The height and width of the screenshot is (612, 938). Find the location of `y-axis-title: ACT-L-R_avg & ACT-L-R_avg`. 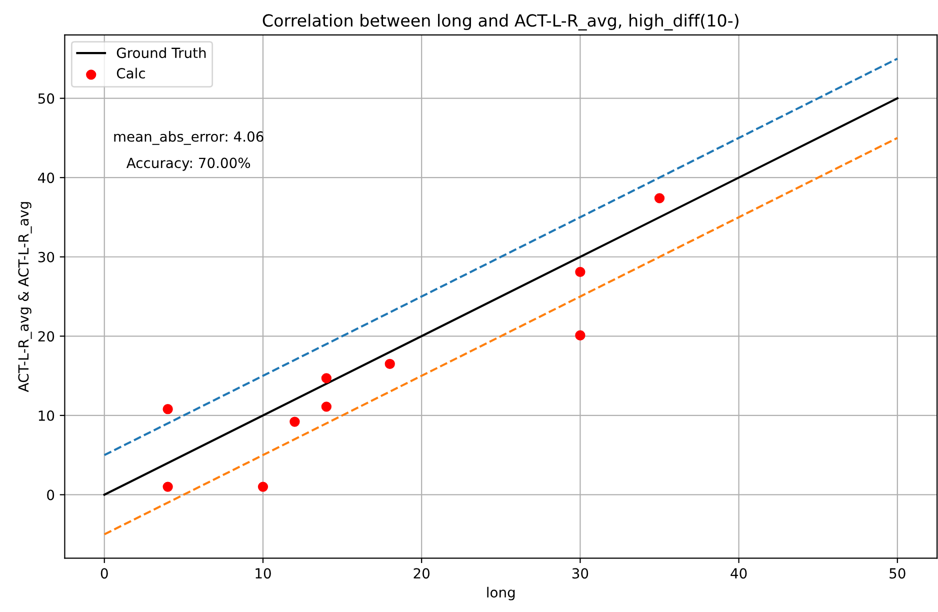

y-axis-title: ACT-L-R_avg & ACT-L-R_avg is located at coordinates (25, 297).